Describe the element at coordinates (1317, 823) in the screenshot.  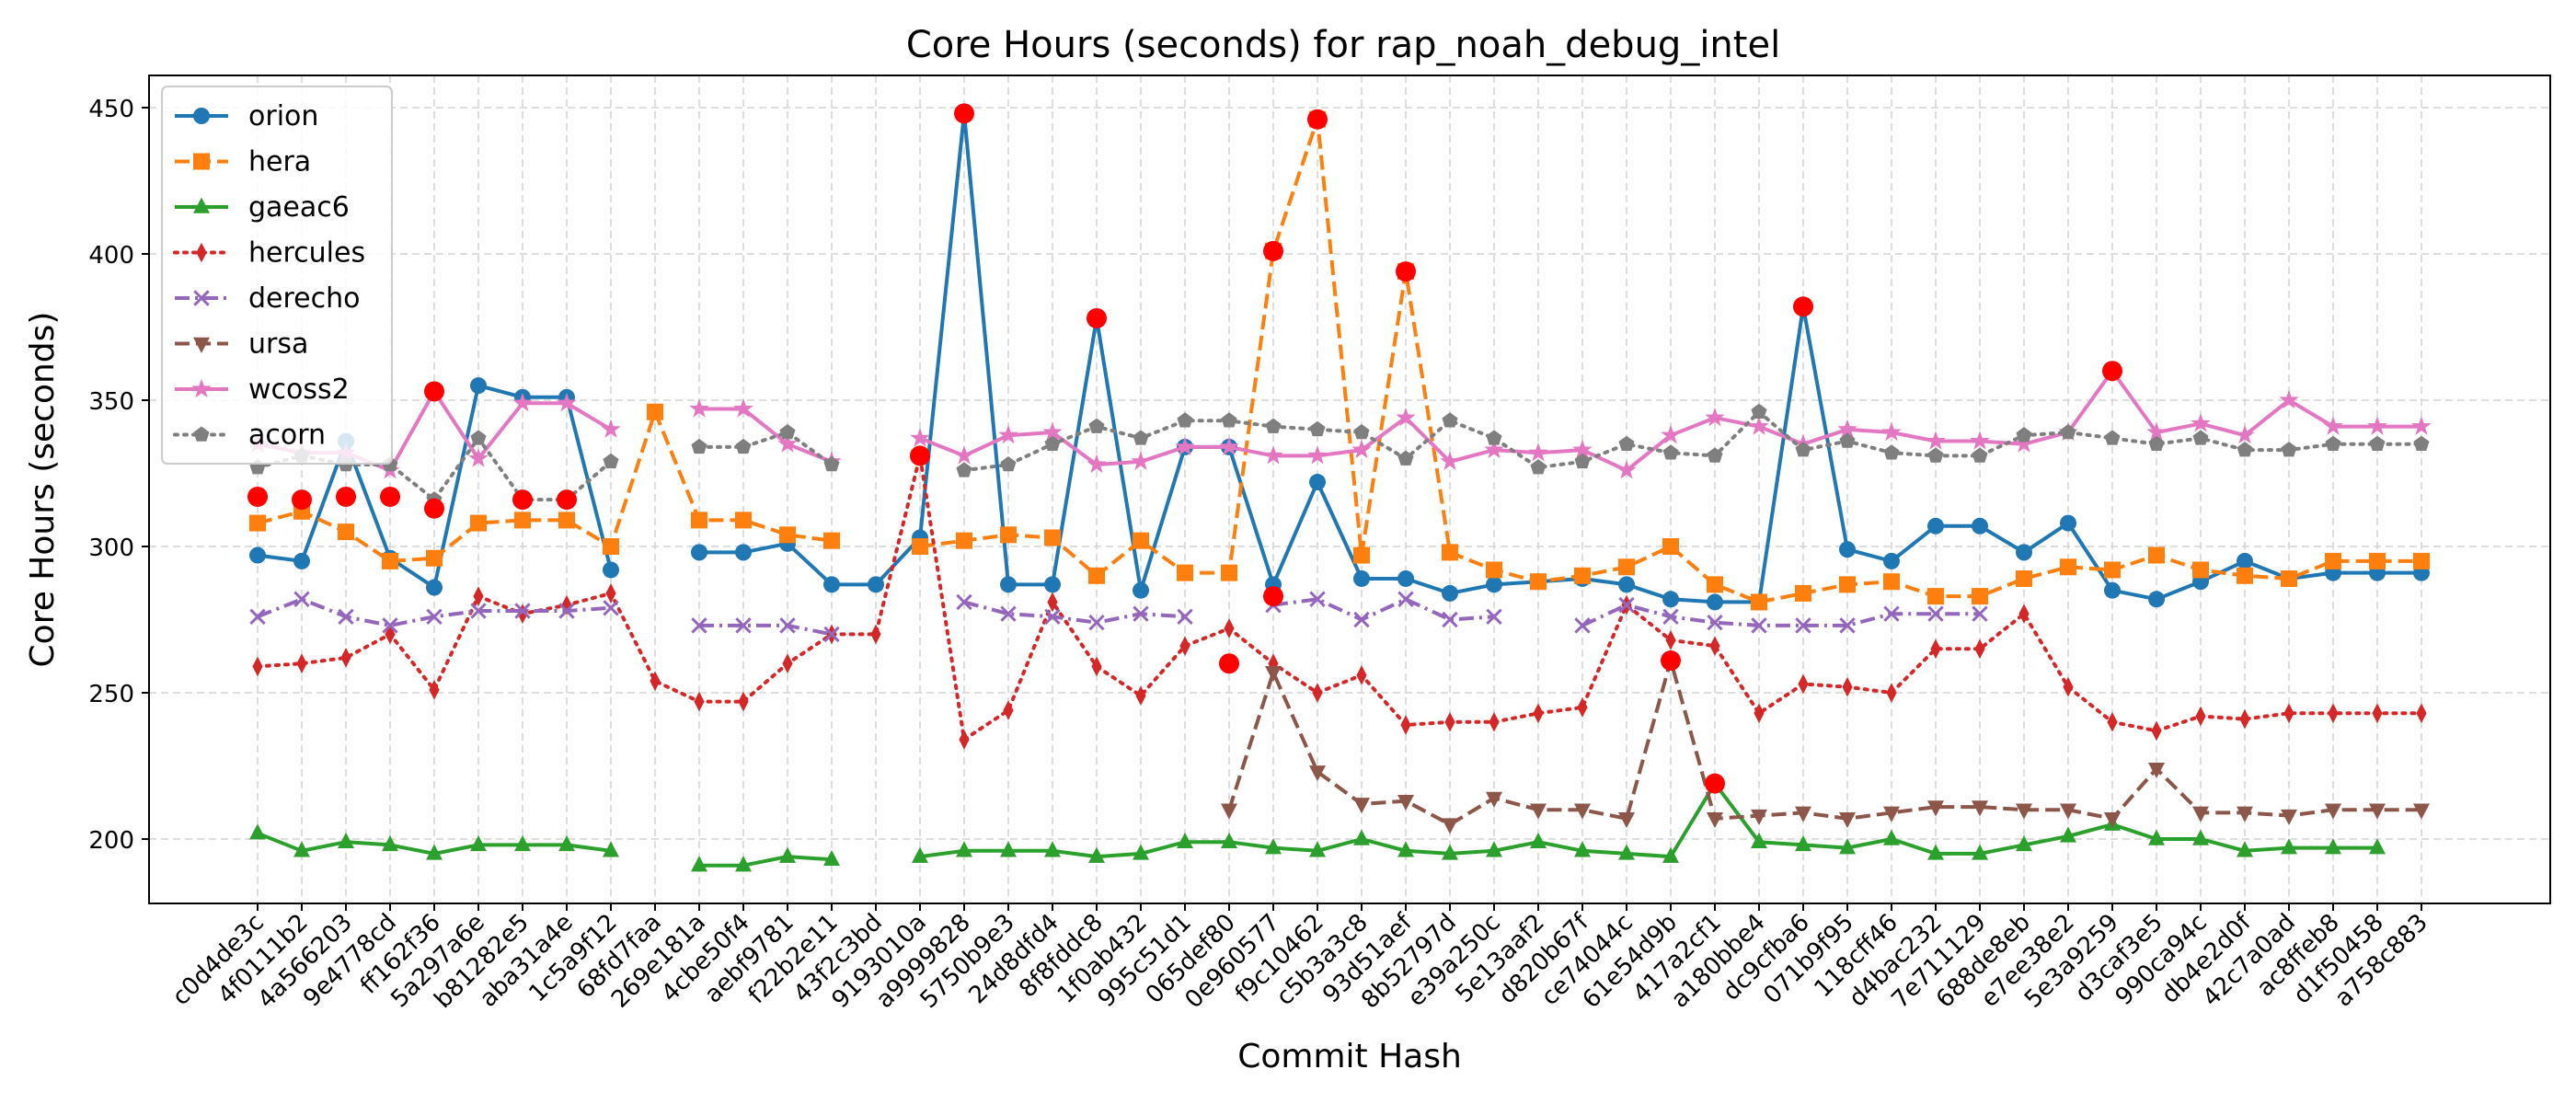
I see `series-gaeac6` at that location.